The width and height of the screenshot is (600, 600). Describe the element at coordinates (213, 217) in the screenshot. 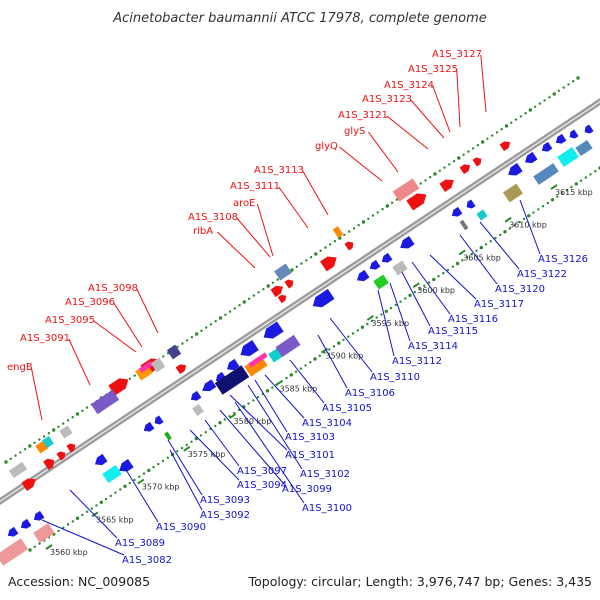

I see `forward-gene-label: A1S_3108` at that location.